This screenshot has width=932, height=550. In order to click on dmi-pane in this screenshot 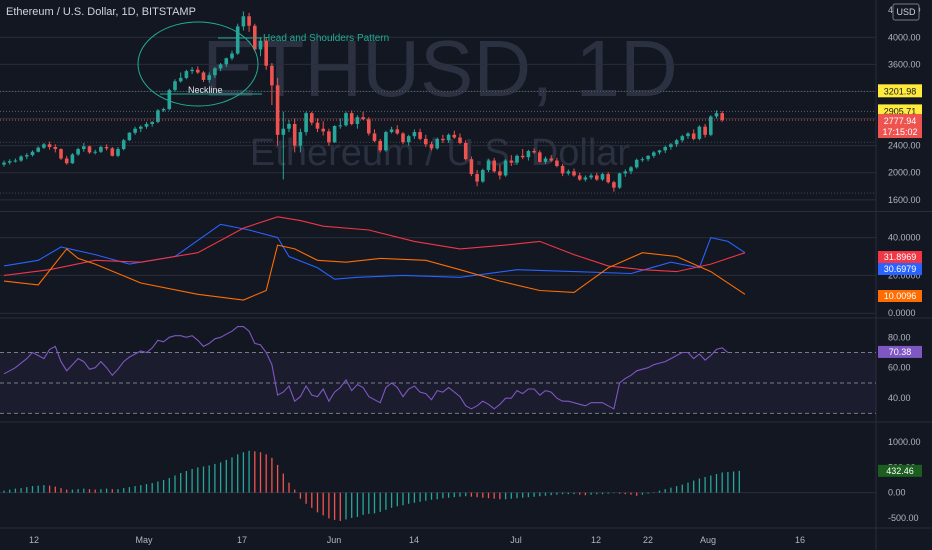, I will do `click(374, 258)`.